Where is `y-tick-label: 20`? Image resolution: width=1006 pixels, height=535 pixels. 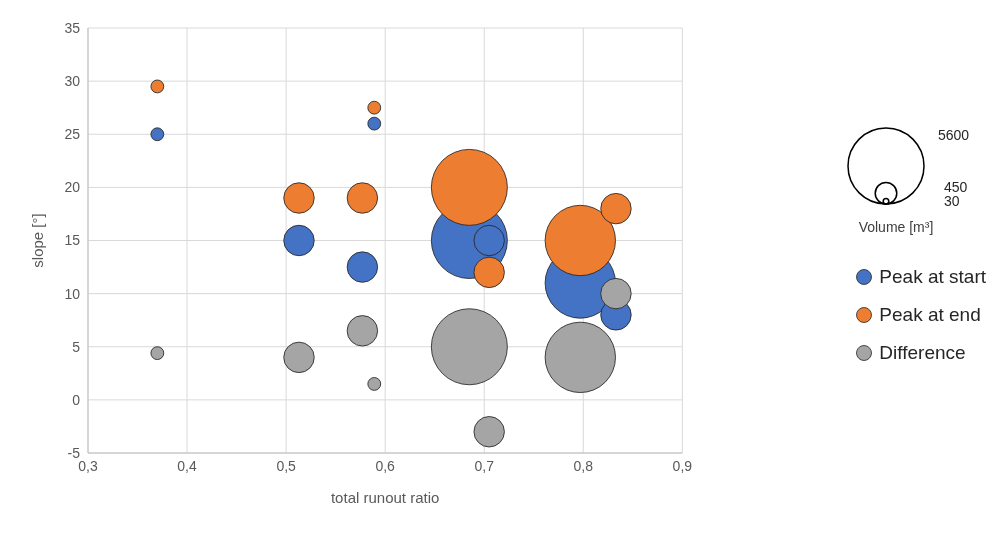
y-tick-label: 20 is located at coordinates (72, 187).